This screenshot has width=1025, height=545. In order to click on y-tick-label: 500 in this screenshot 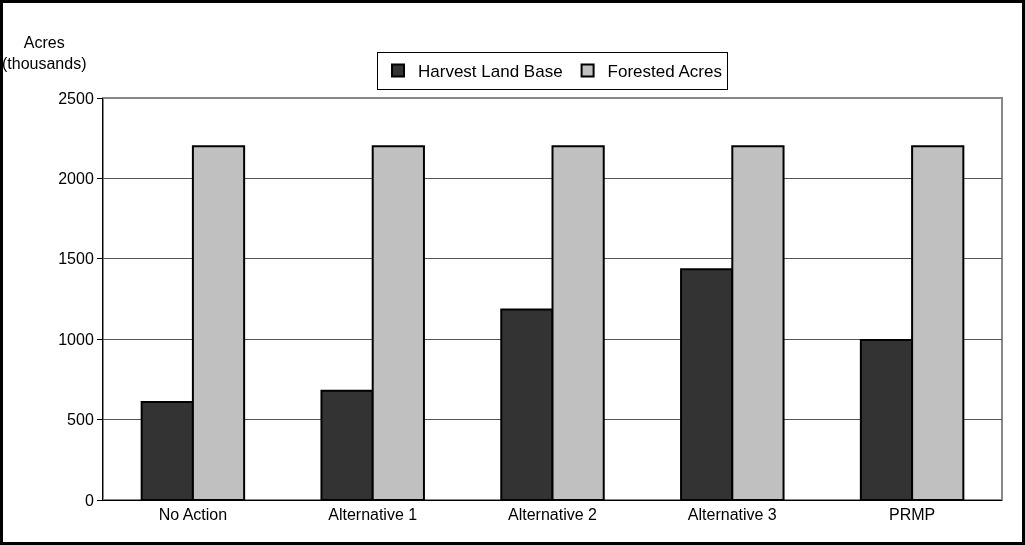, I will do `click(80, 420)`.